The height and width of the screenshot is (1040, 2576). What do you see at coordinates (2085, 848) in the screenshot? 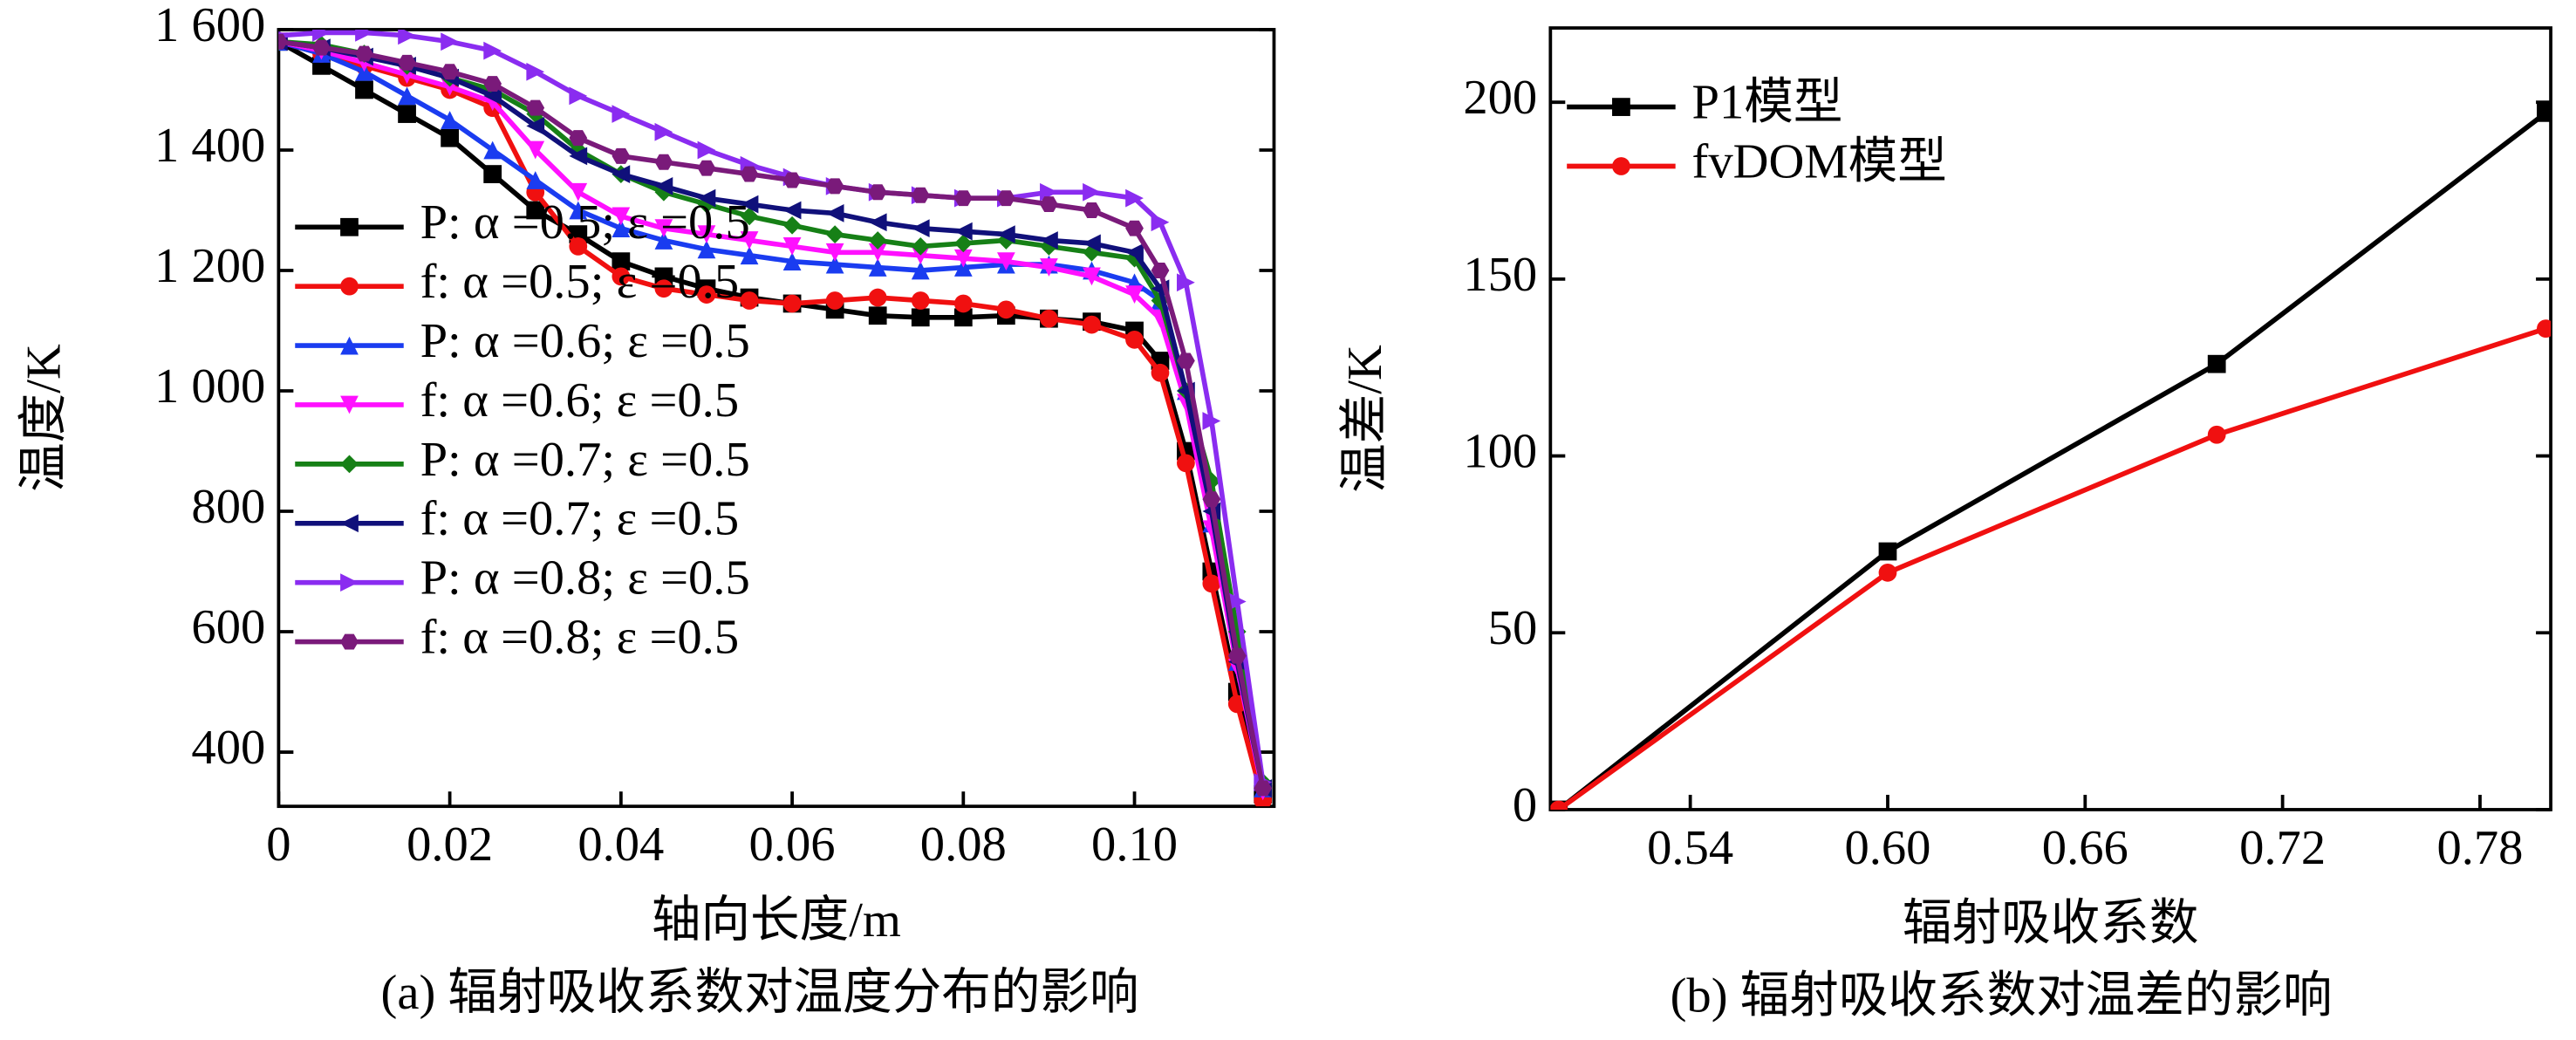
I see `x-tick-label: 0.66` at bounding box center [2085, 848].